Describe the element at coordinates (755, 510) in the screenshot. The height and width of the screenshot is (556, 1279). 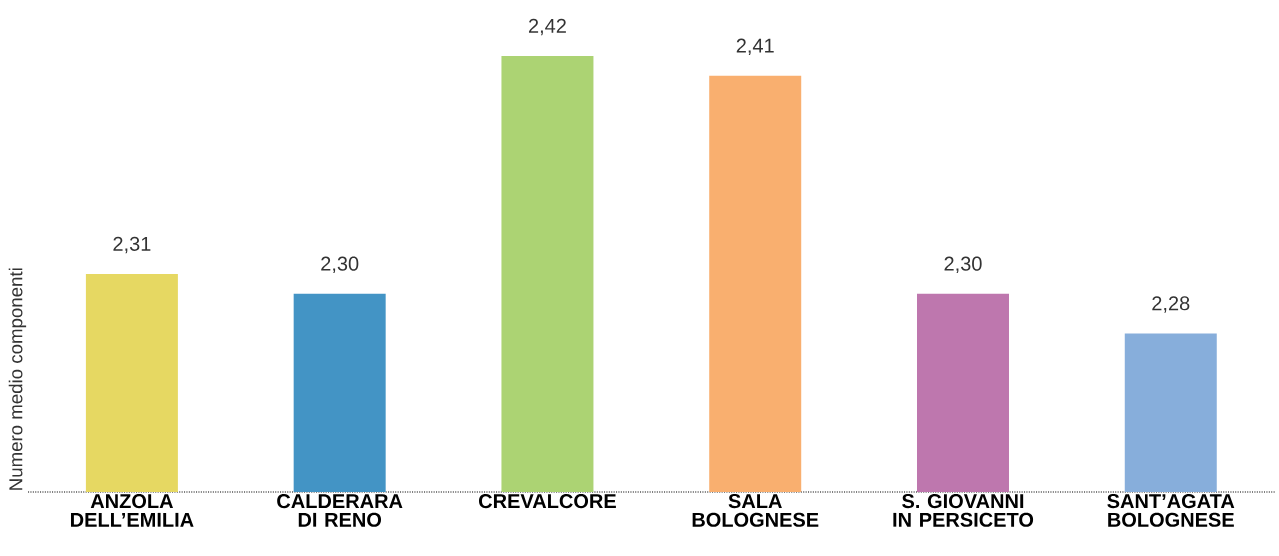
I see `x-tick-label: SALA BOLOGNESE` at that location.